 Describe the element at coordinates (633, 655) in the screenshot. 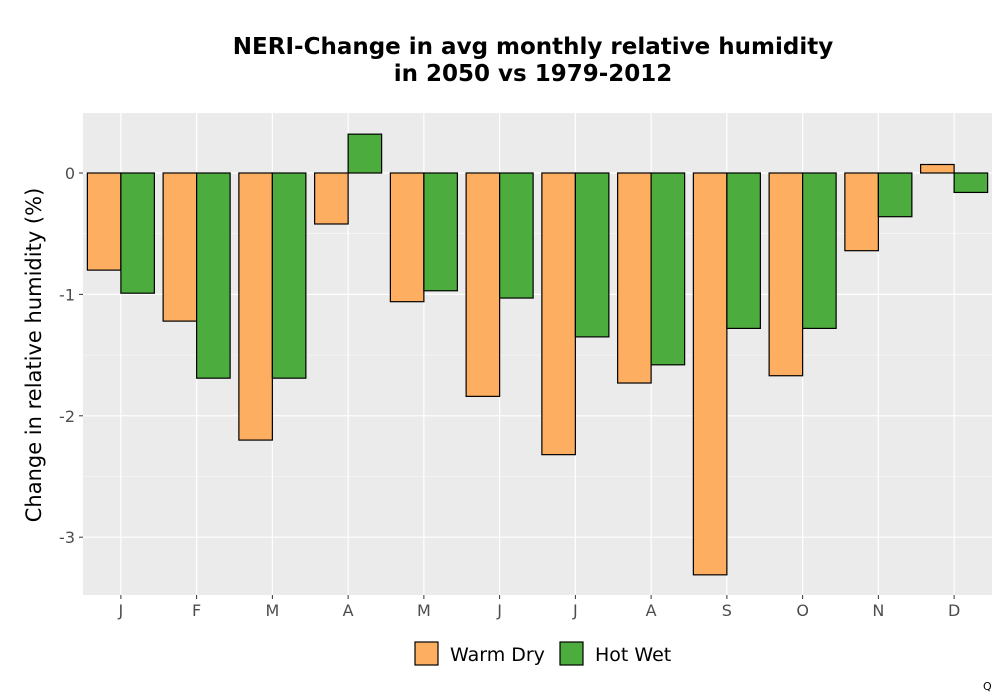

I see `legend-label-hot-wet: Hot Wet` at that location.